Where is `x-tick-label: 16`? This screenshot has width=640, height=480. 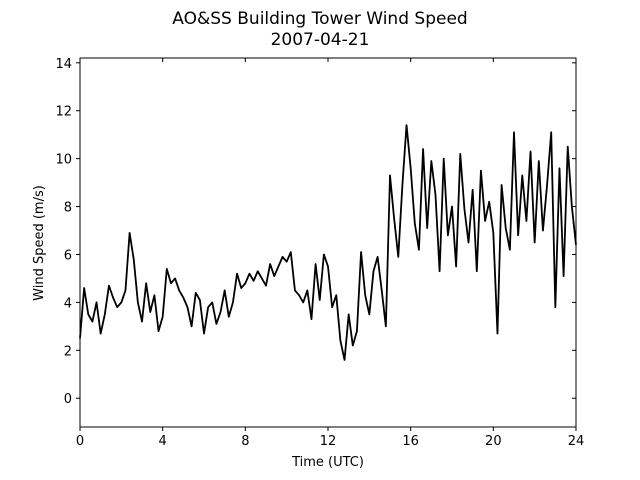
x-tick-label: 16 is located at coordinates (410, 441).